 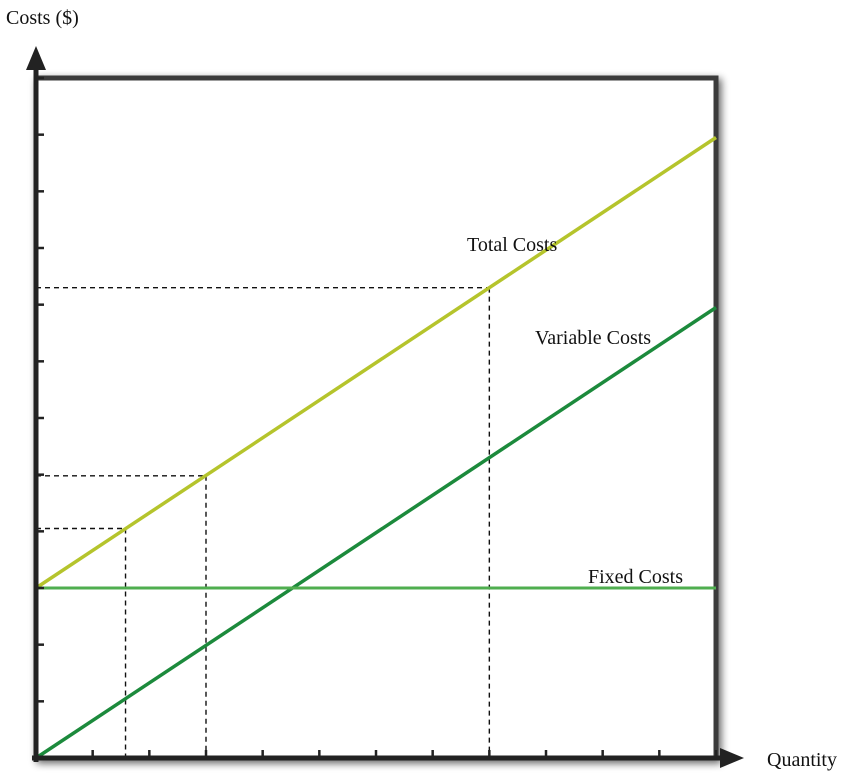 What do you see at coordinates (512, 245) in the screenshot?
I see `series-label-total-costs: Total Costs` at bounding box center [512, 245].